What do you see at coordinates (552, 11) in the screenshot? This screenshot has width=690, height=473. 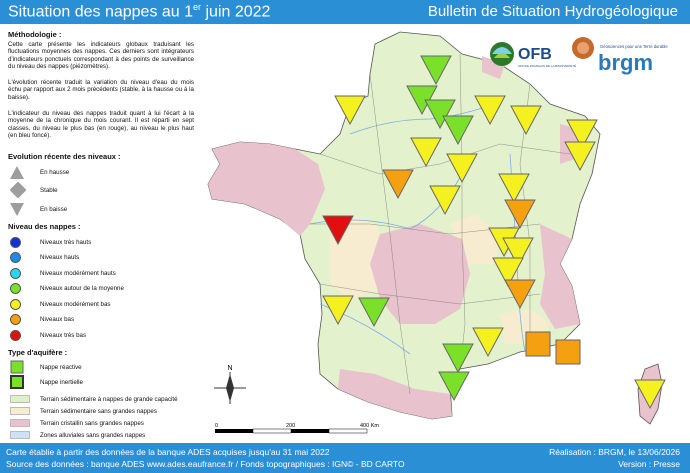 I see `bulletin-title: Bulletin de Situation Hydrogéologique` at bounding box center [552, 11].